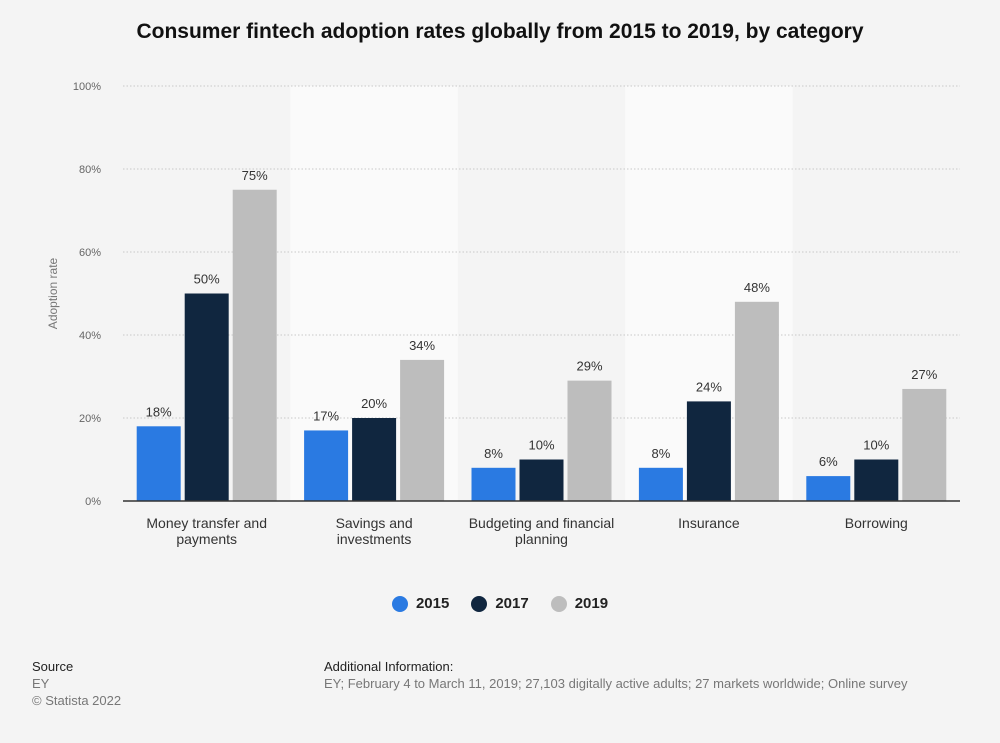  I want to click on footer-source: Source EY © Statista 2022, so click(76, 683).